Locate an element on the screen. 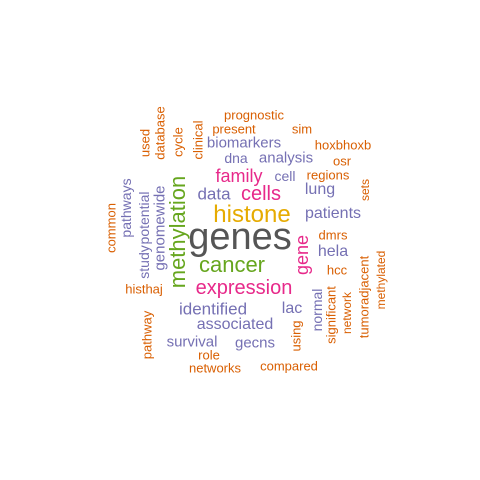 The height and width of the screenshot is (480, 480). word-sim: sim is located at coordinates (302, 129).